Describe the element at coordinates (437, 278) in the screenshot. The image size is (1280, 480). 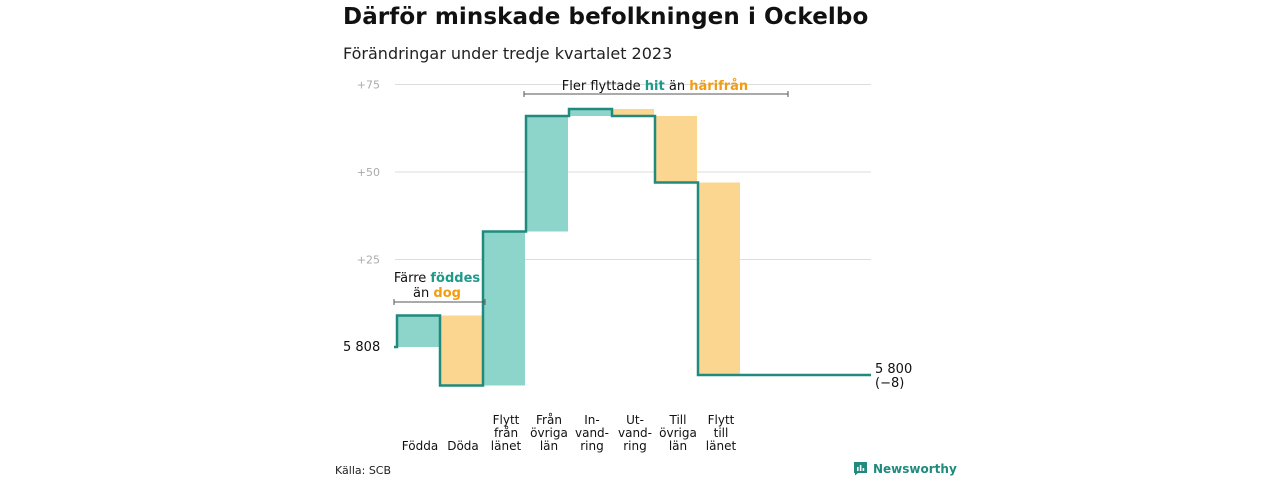
I see `births-annotation-line1: Färre föddes` at that location.